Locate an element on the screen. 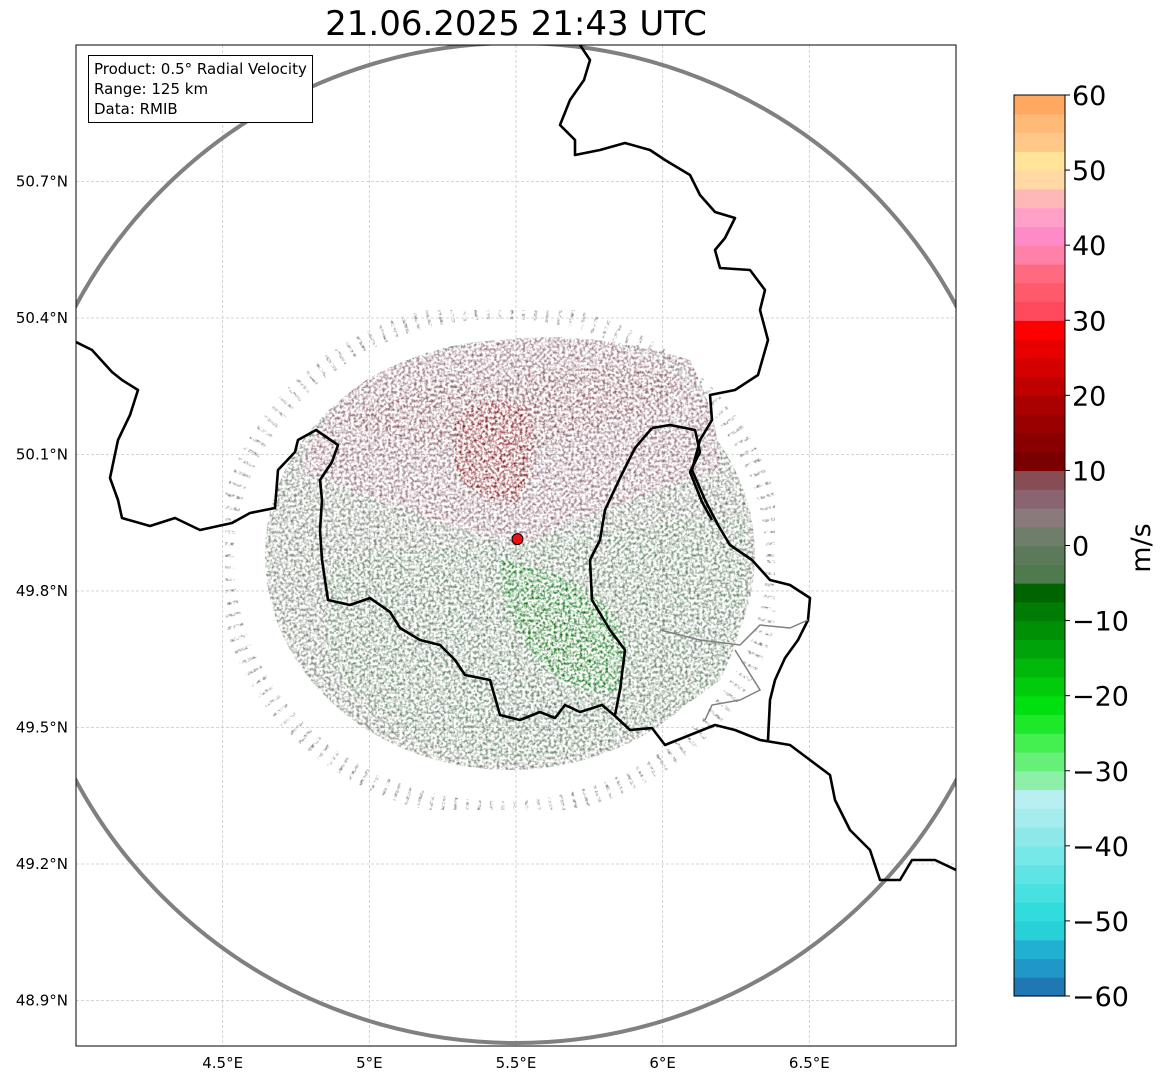 The height and width of the screenshot is (1081, 1171). x-tick-label: 5°E is located at coordinates (369, 1063).